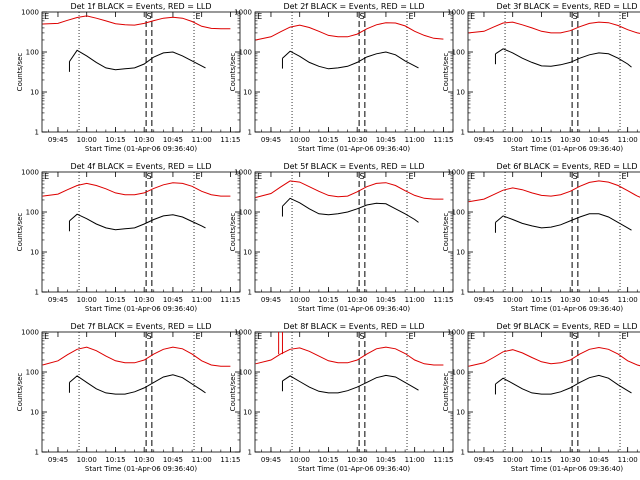 The height and width of the screenshot is (480, 640). What do you see at coordinates (140, 326) in the screenshot?
I see `panel-title: Det 7f BLACK = Events, RED = LLD` at bounding box center [140, 326].